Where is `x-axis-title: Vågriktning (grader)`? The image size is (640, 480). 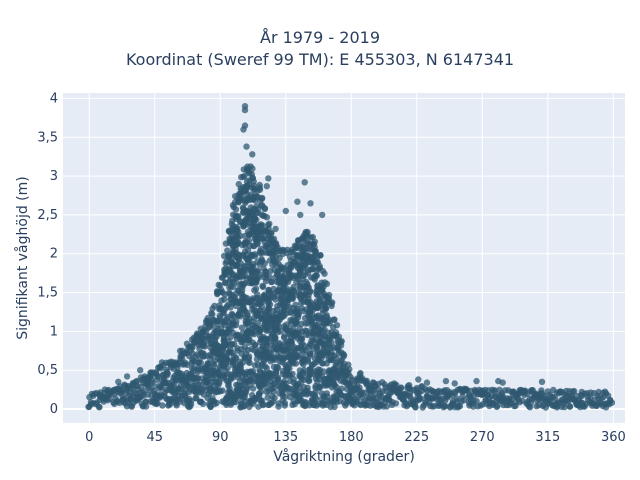 x-axis-title: Vågriktning (grader) is located at coordinates (344, 456).